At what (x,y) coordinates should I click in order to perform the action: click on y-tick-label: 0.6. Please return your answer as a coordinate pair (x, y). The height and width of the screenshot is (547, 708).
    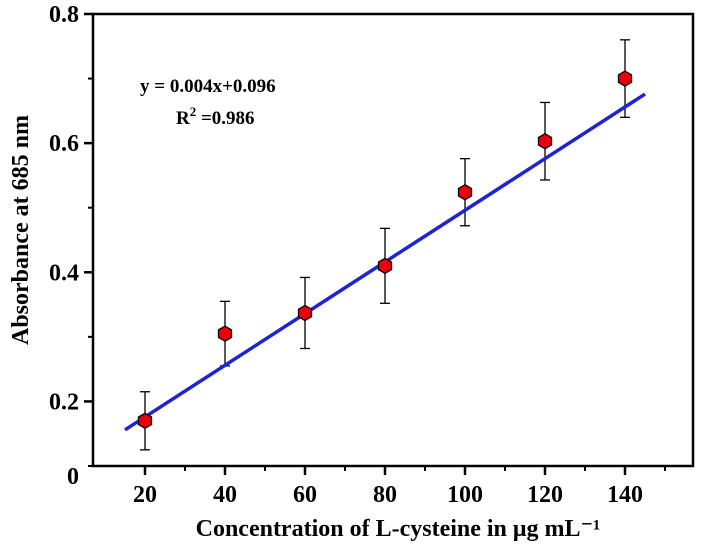
    Looking at the image, I should click on (64, 144).